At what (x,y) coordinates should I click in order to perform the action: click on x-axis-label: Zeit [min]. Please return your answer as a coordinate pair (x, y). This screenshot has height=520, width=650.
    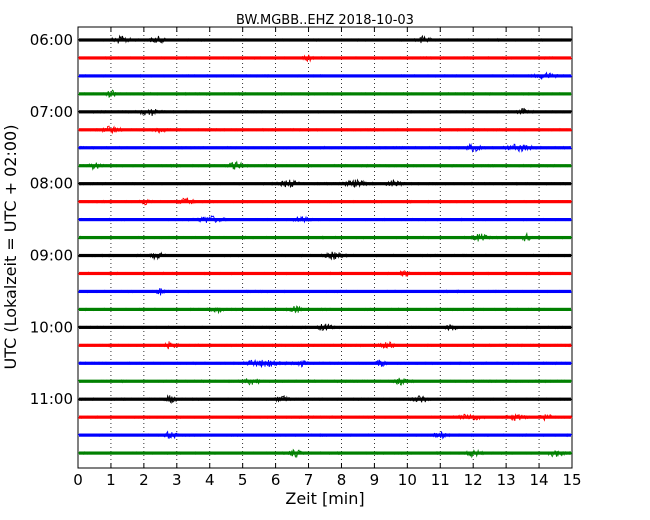
    Looking at the image, I should click on (324, 498).